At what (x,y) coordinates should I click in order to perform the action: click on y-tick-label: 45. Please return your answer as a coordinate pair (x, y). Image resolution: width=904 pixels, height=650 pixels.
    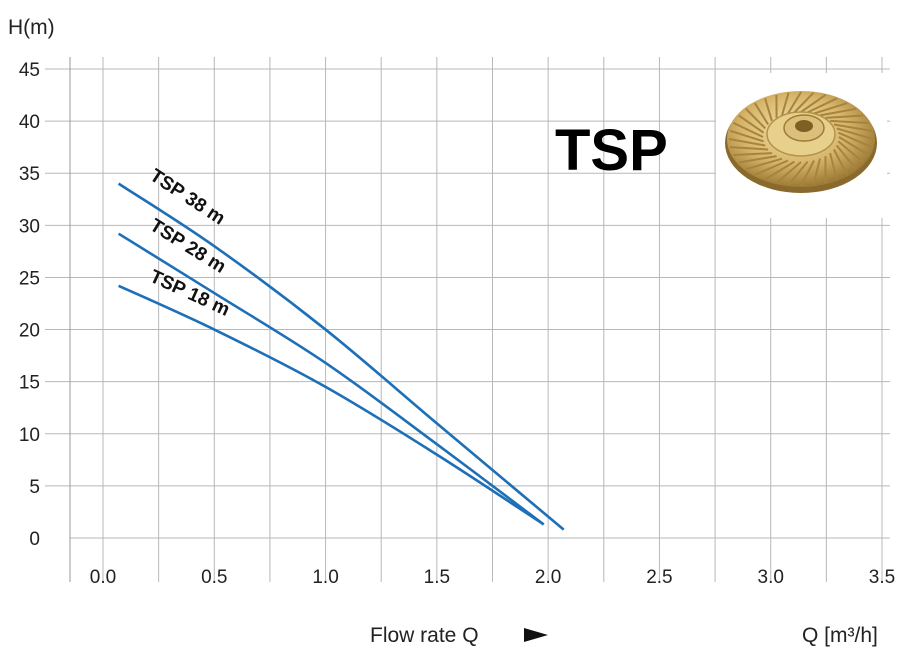
    Looking at the image, I should click on (29, 70).